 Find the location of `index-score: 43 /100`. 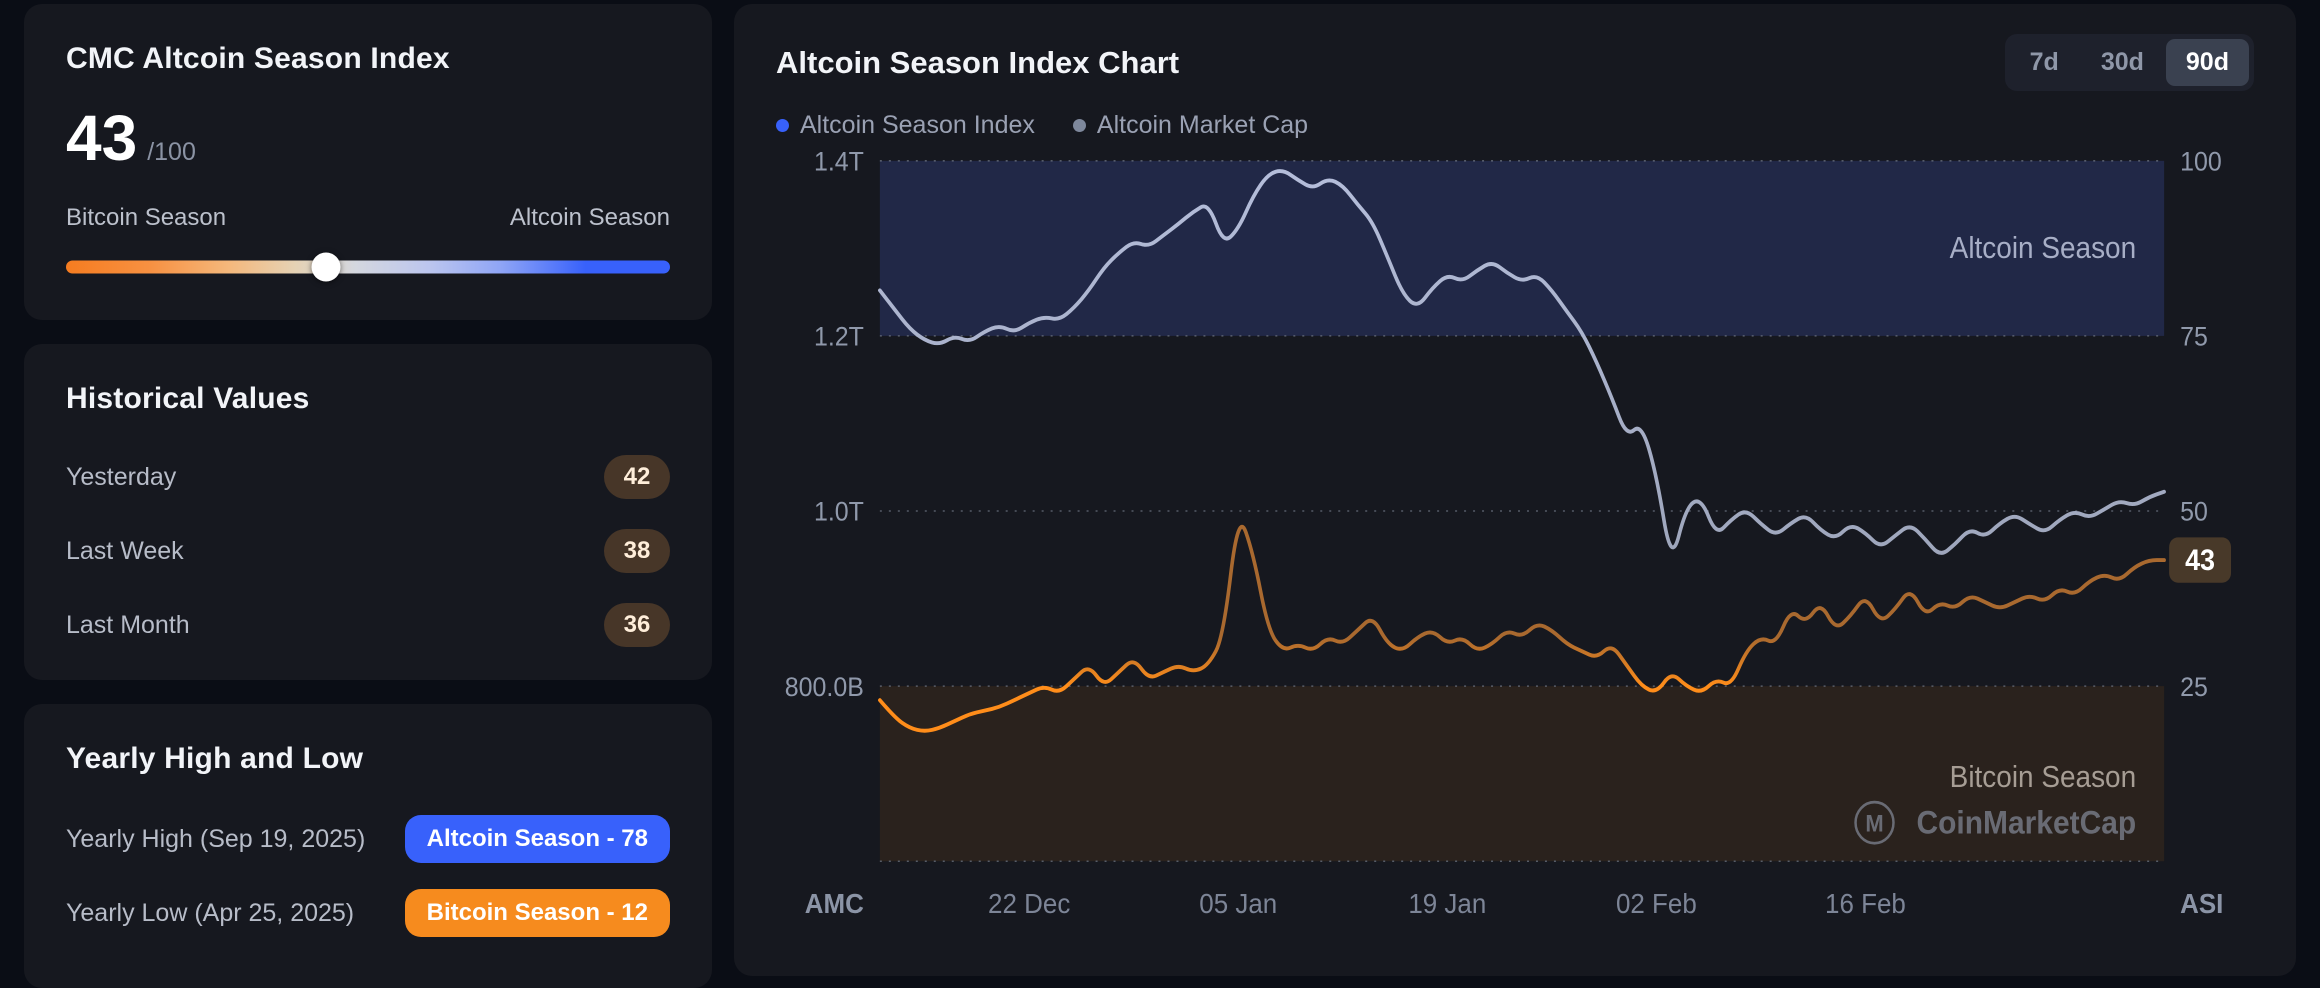

index-score: 43 /100 is located at coordinates (368, 138).